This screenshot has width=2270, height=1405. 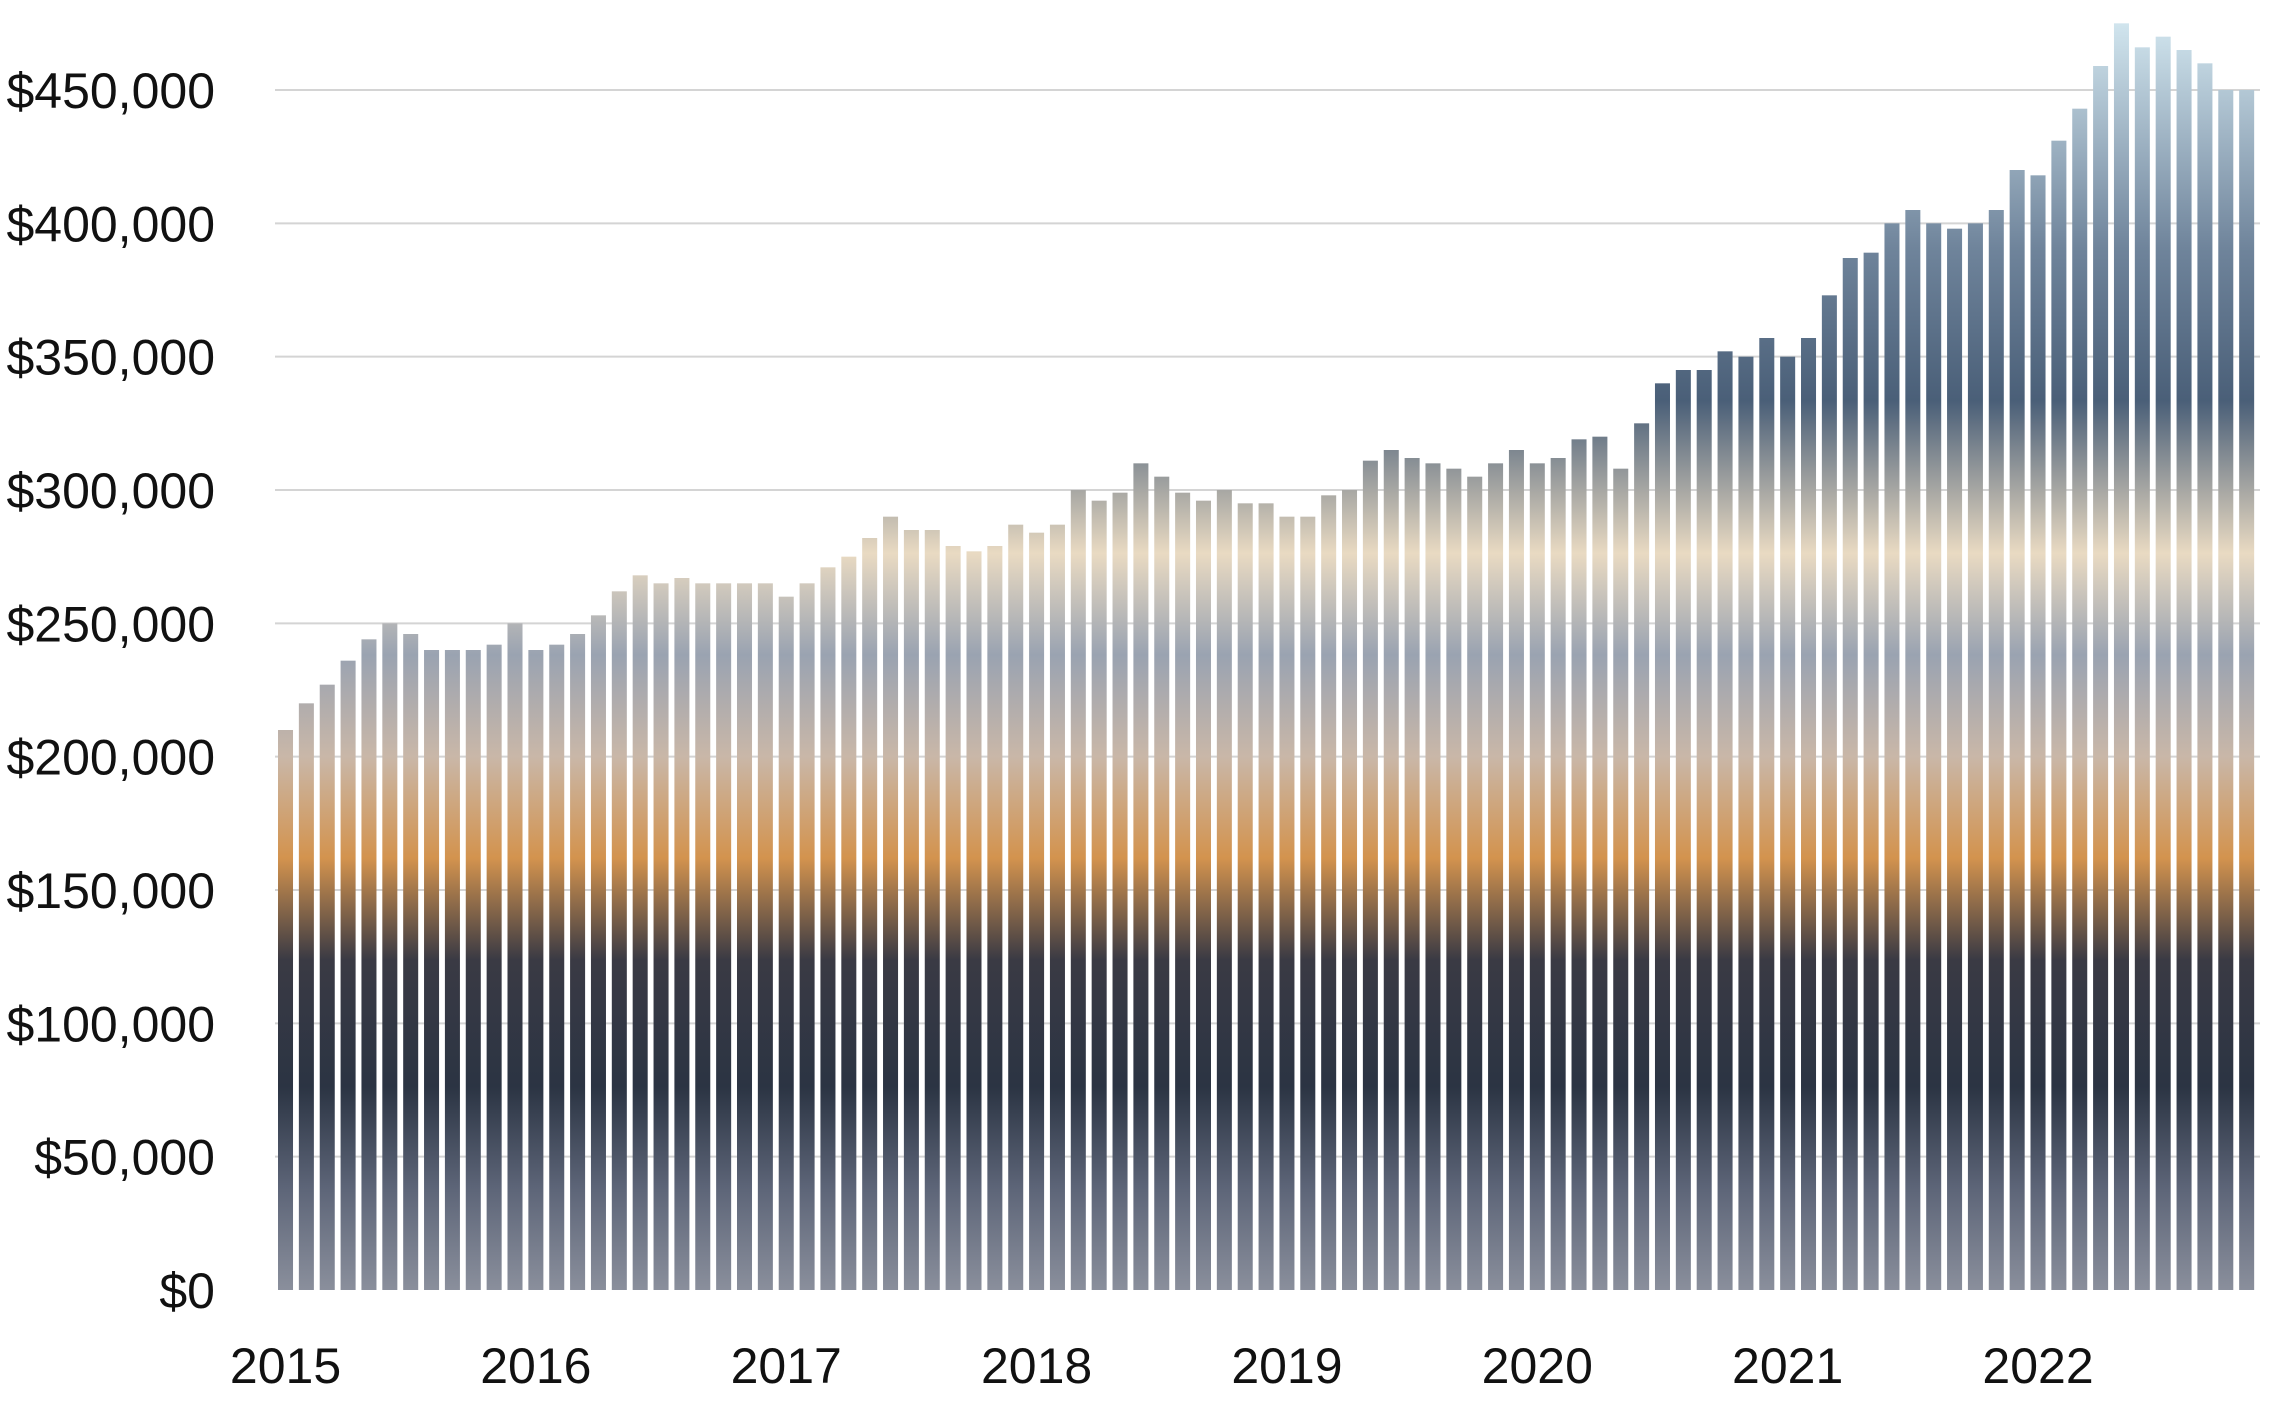 I want to click on x-tick-label: 2015, so click(x=285, y=1366).